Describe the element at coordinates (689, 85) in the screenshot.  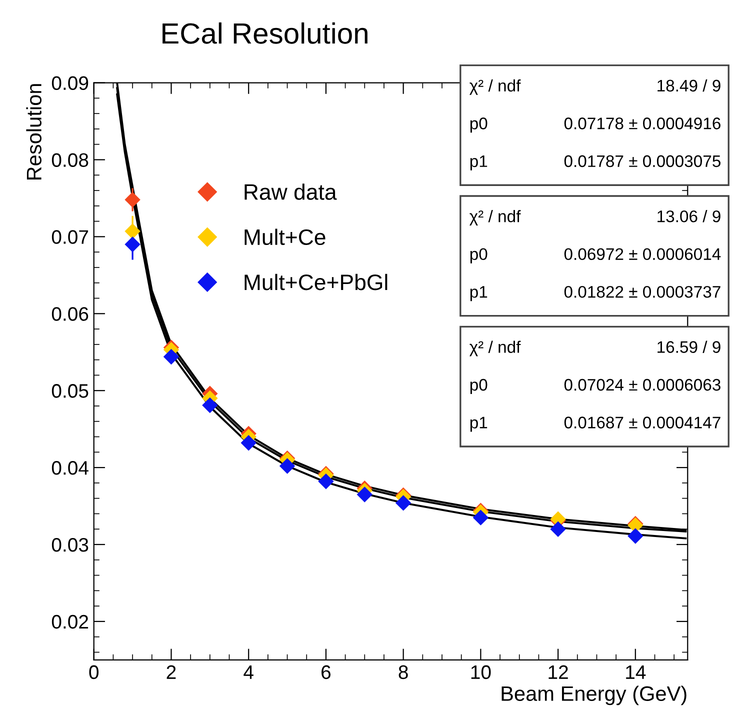
I see `annotation: 18.49 / 9` at that location.